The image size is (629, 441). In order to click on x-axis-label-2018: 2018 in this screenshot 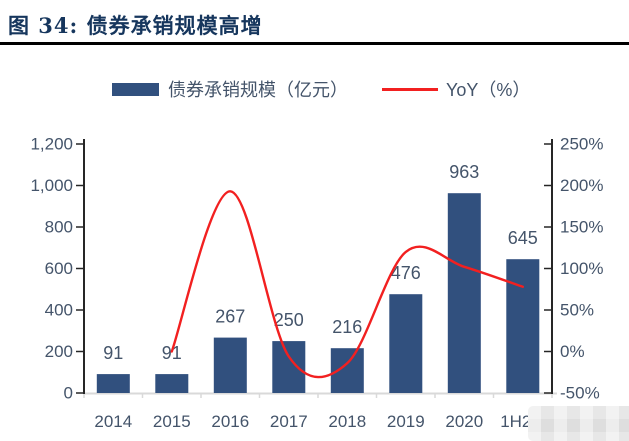, I will do `click(347, 421)`.